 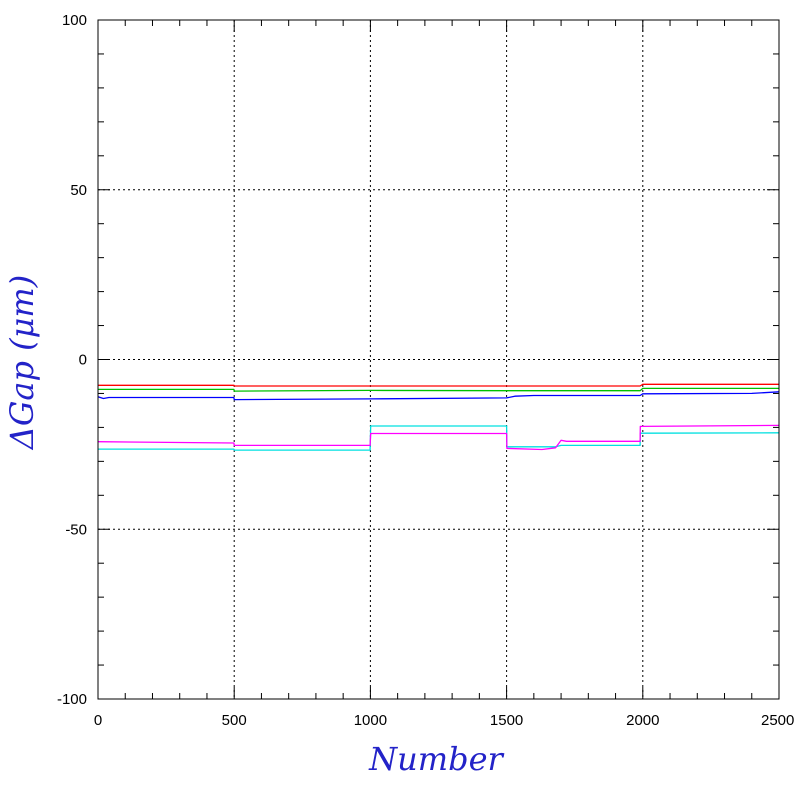 What do you see at coordinates (438, 417) in the screenshot?
I see `series-group` at bounding box center [438, 417].